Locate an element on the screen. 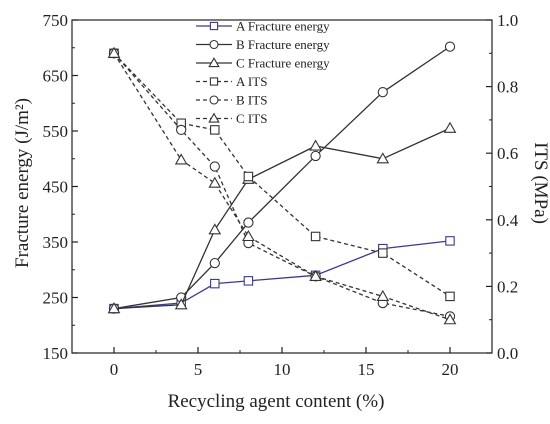  y-axis-label-right: ITS (MPa) is located at coordinates (540, 183).